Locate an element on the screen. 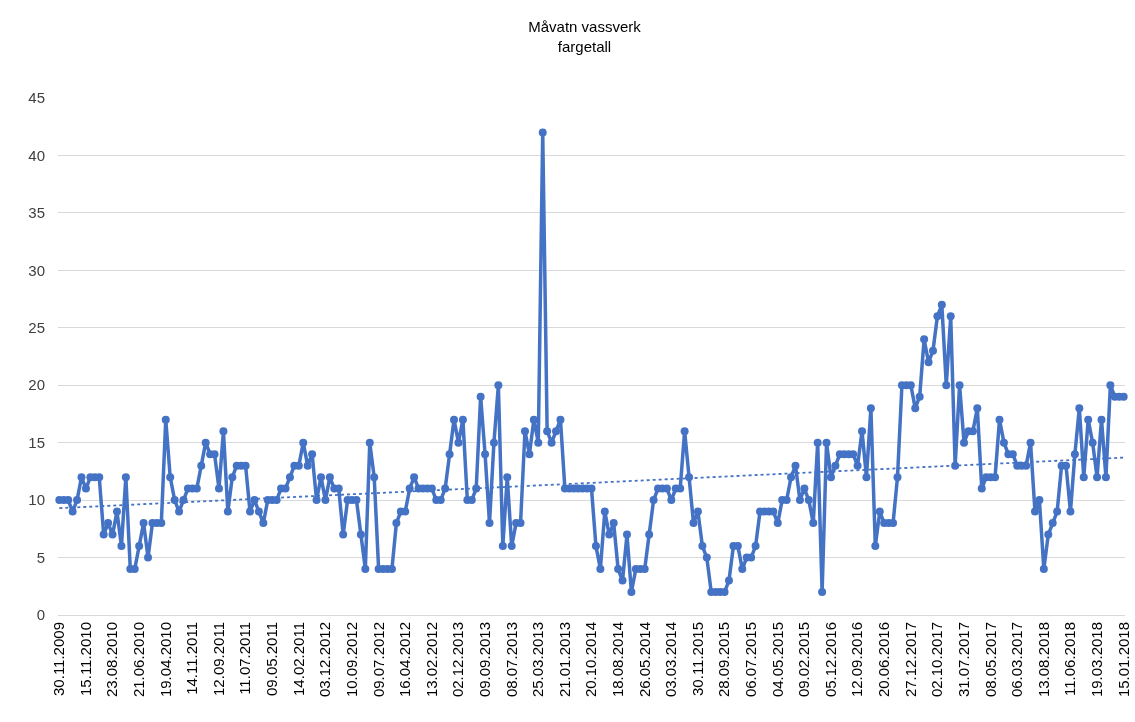  x-tick-label: 06.03.2017 is located at coordinates (1017, 660).